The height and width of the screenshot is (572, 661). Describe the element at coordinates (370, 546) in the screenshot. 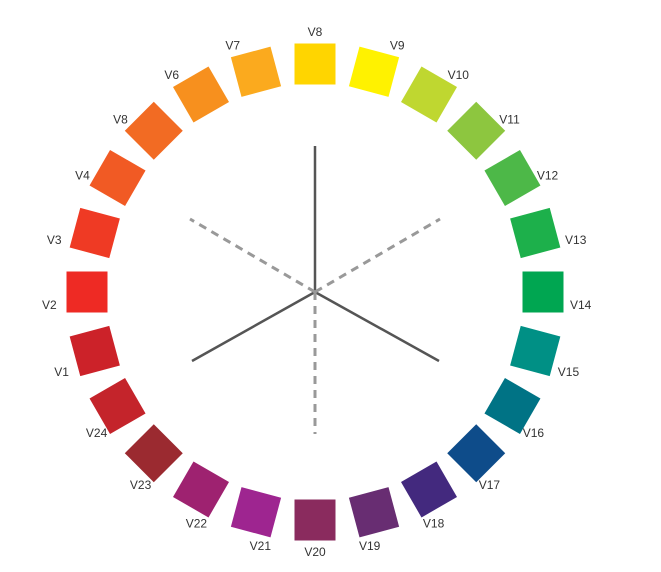

I see `swatch-label: V19` at that location.